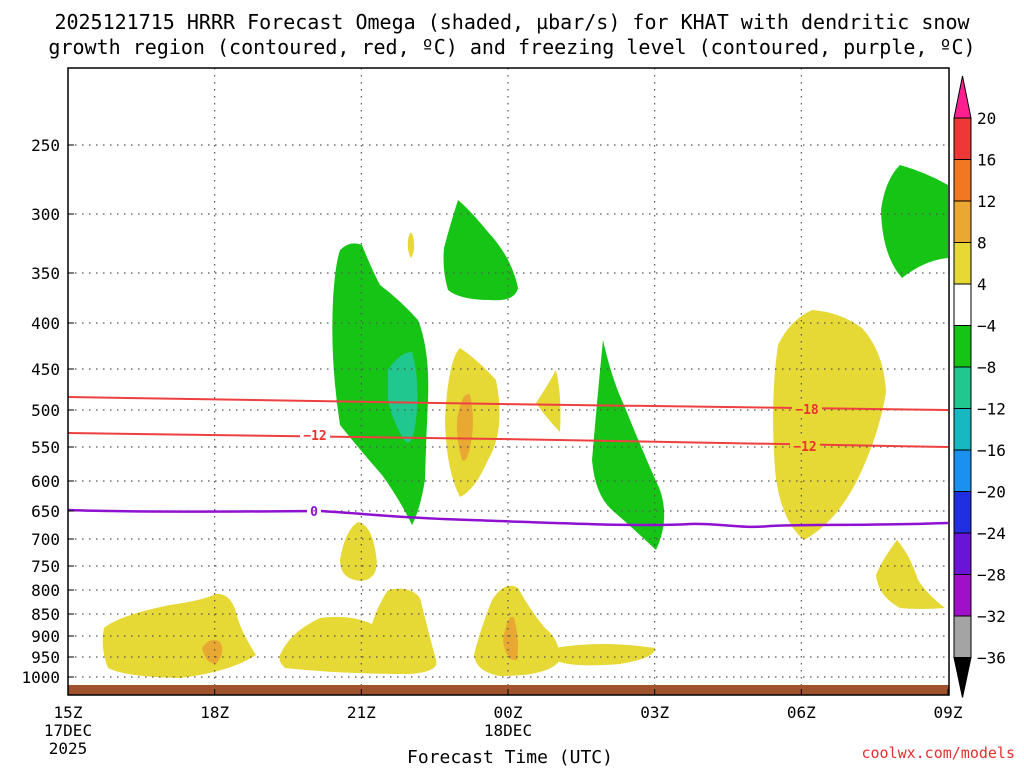 This screenshot has height=768, width=1024. I want to click on y-tick-label: 300, so click(45, 214).